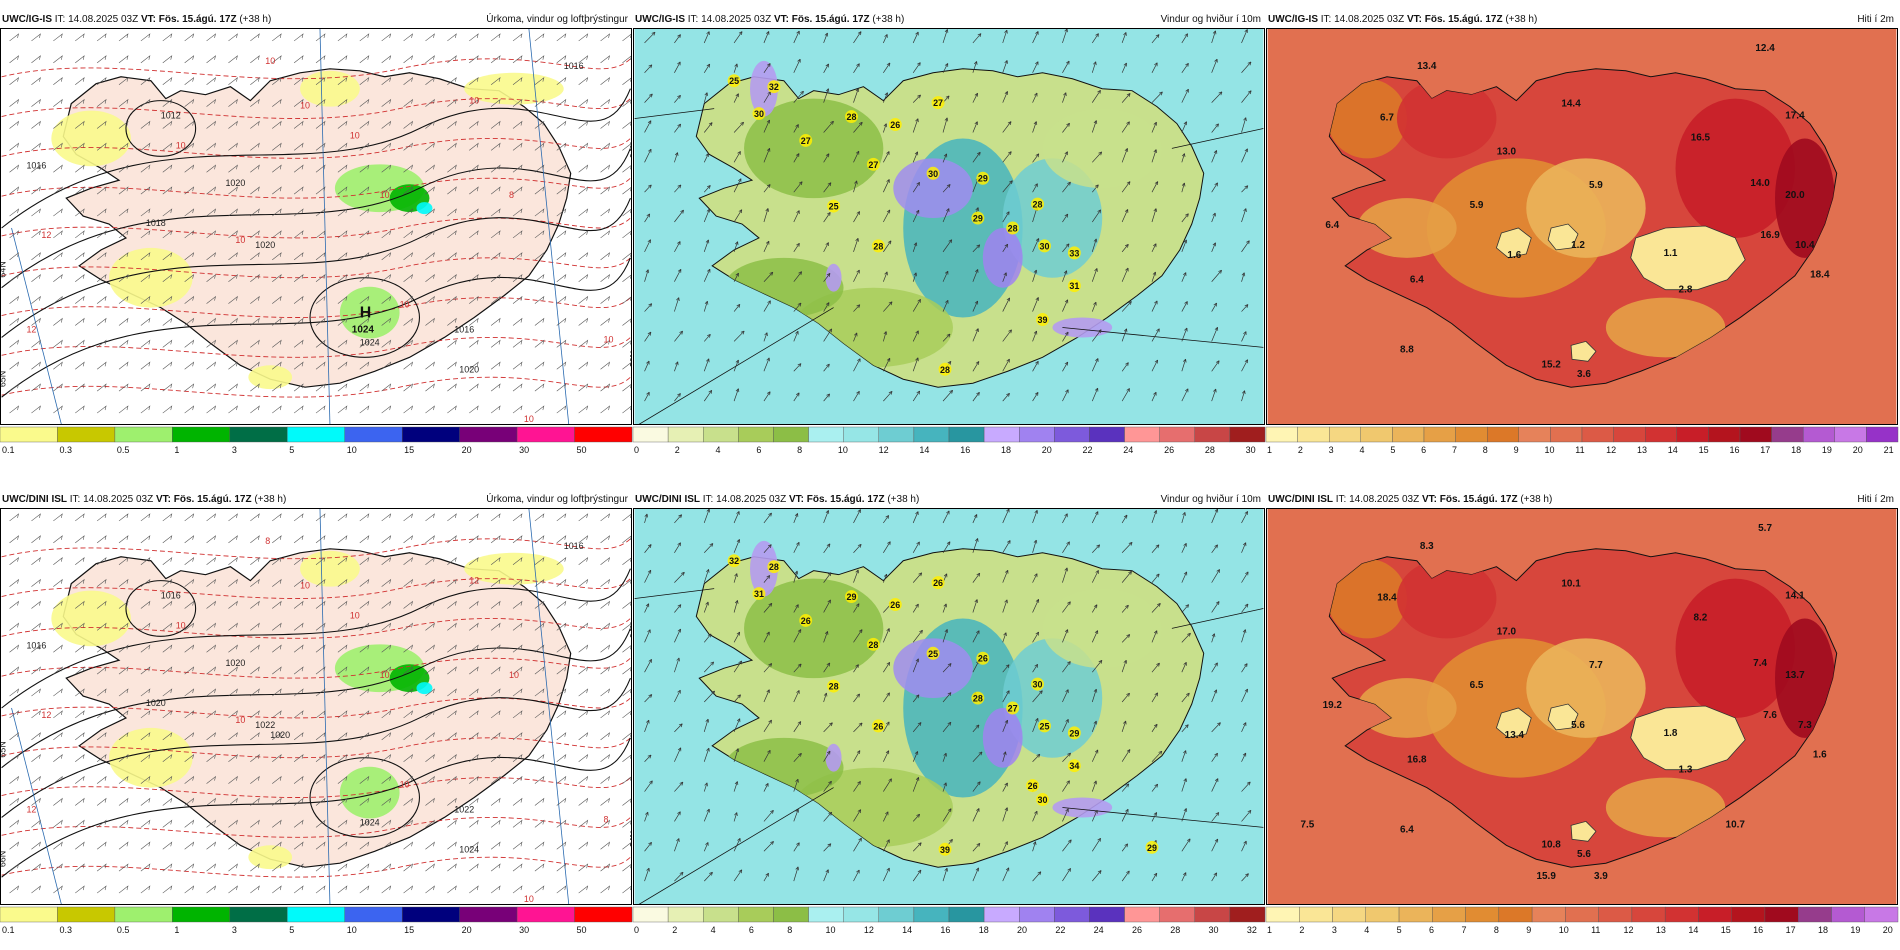  What do you see at coordinates (949, 226) in the screenshot?
I see `map-area: 25 32 30 27 28 26 27 27 25 30 29 29 28 28 28 30 33 31 39 28` at bounding box center [949, 226].